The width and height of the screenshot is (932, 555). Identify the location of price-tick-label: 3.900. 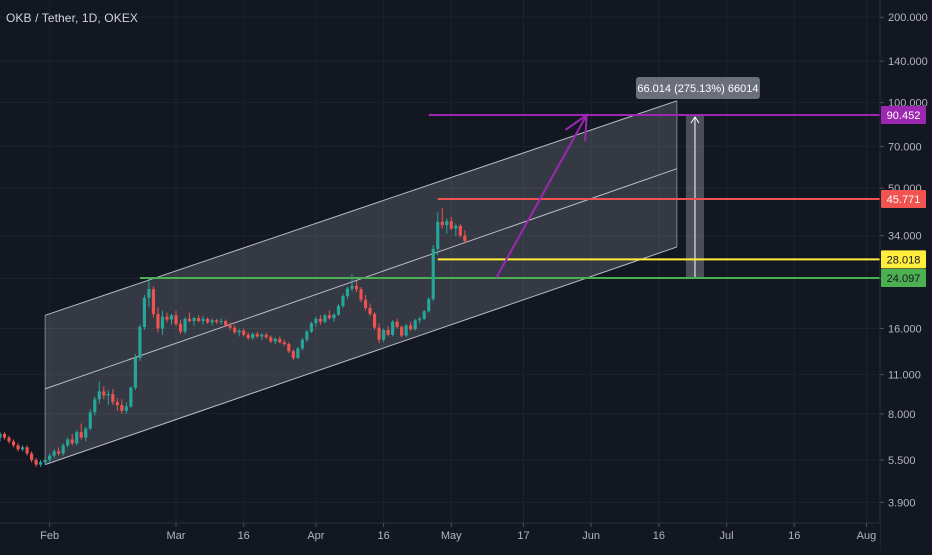
(902, 503).